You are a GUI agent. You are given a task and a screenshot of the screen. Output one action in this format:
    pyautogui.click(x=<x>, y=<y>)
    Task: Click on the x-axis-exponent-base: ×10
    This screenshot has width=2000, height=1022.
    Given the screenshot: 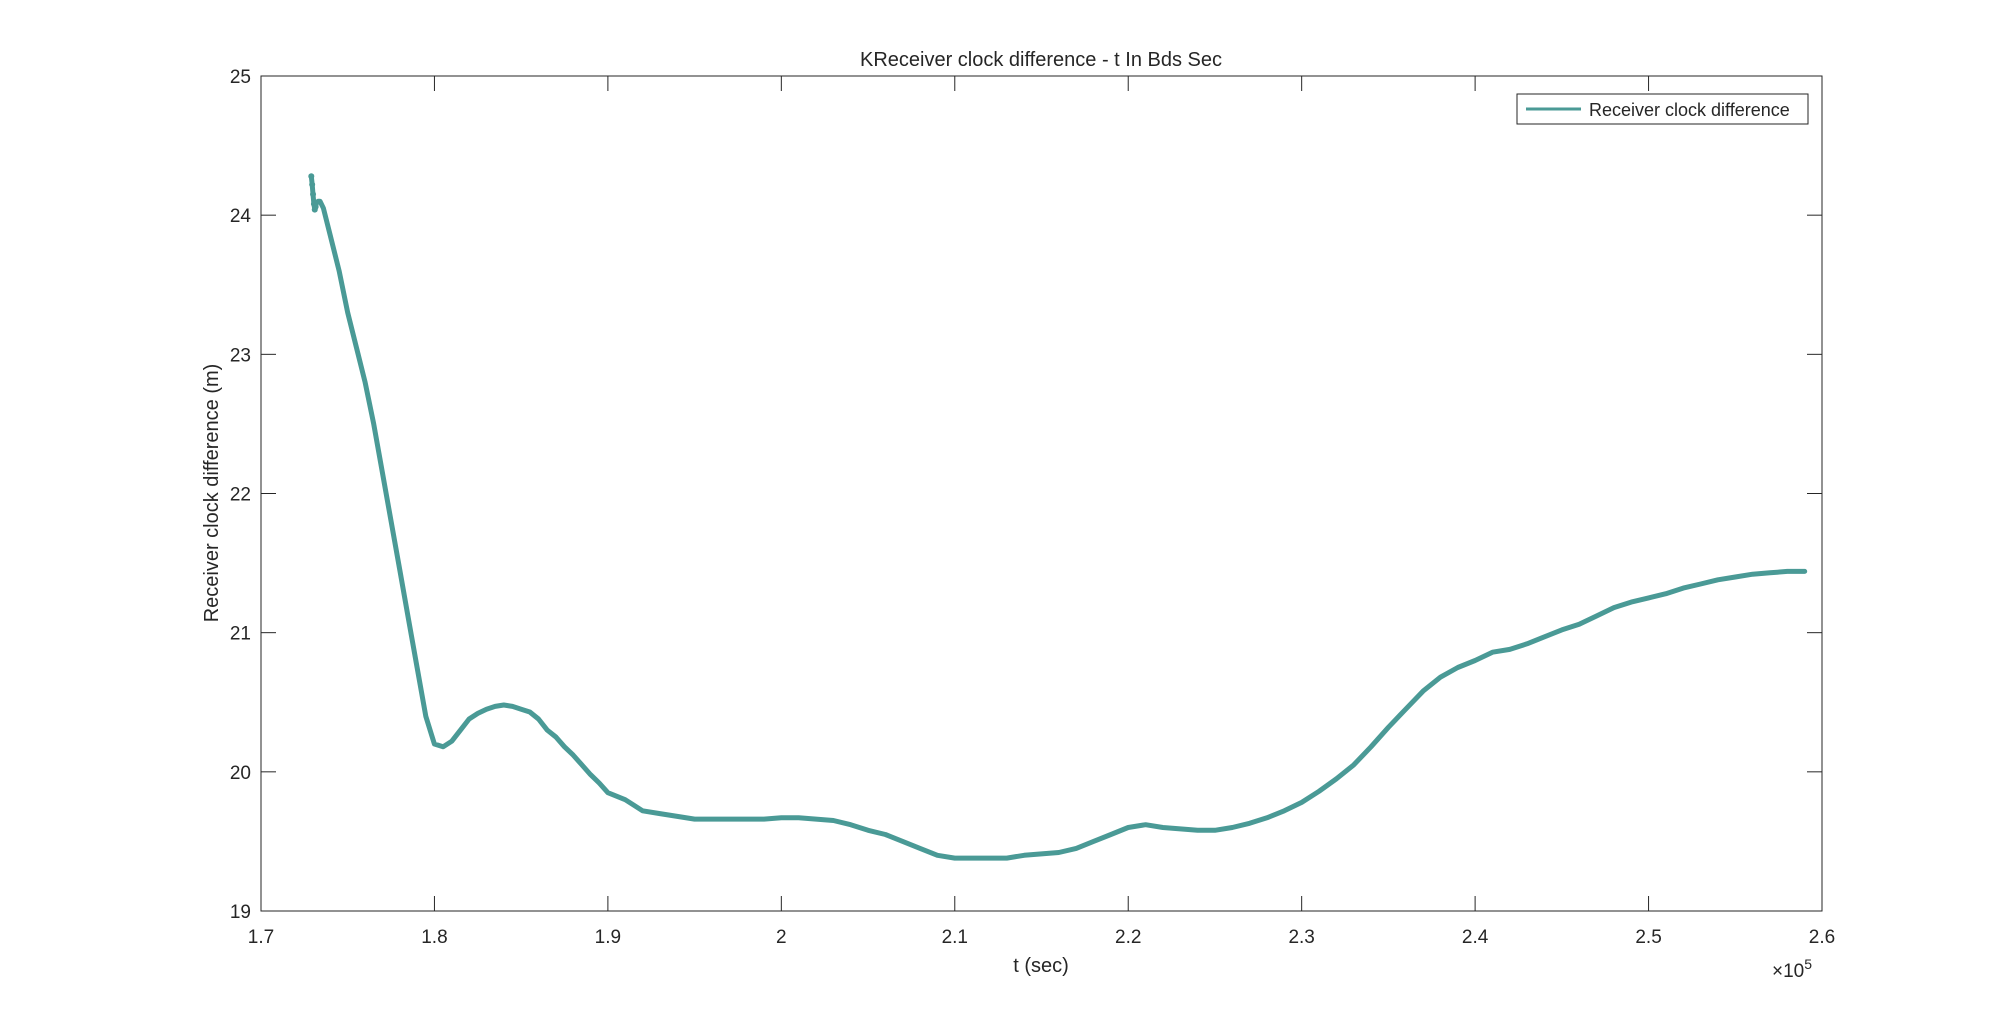 What is the action you would take?
    pyautogui.click(x=1788, y=971)
    